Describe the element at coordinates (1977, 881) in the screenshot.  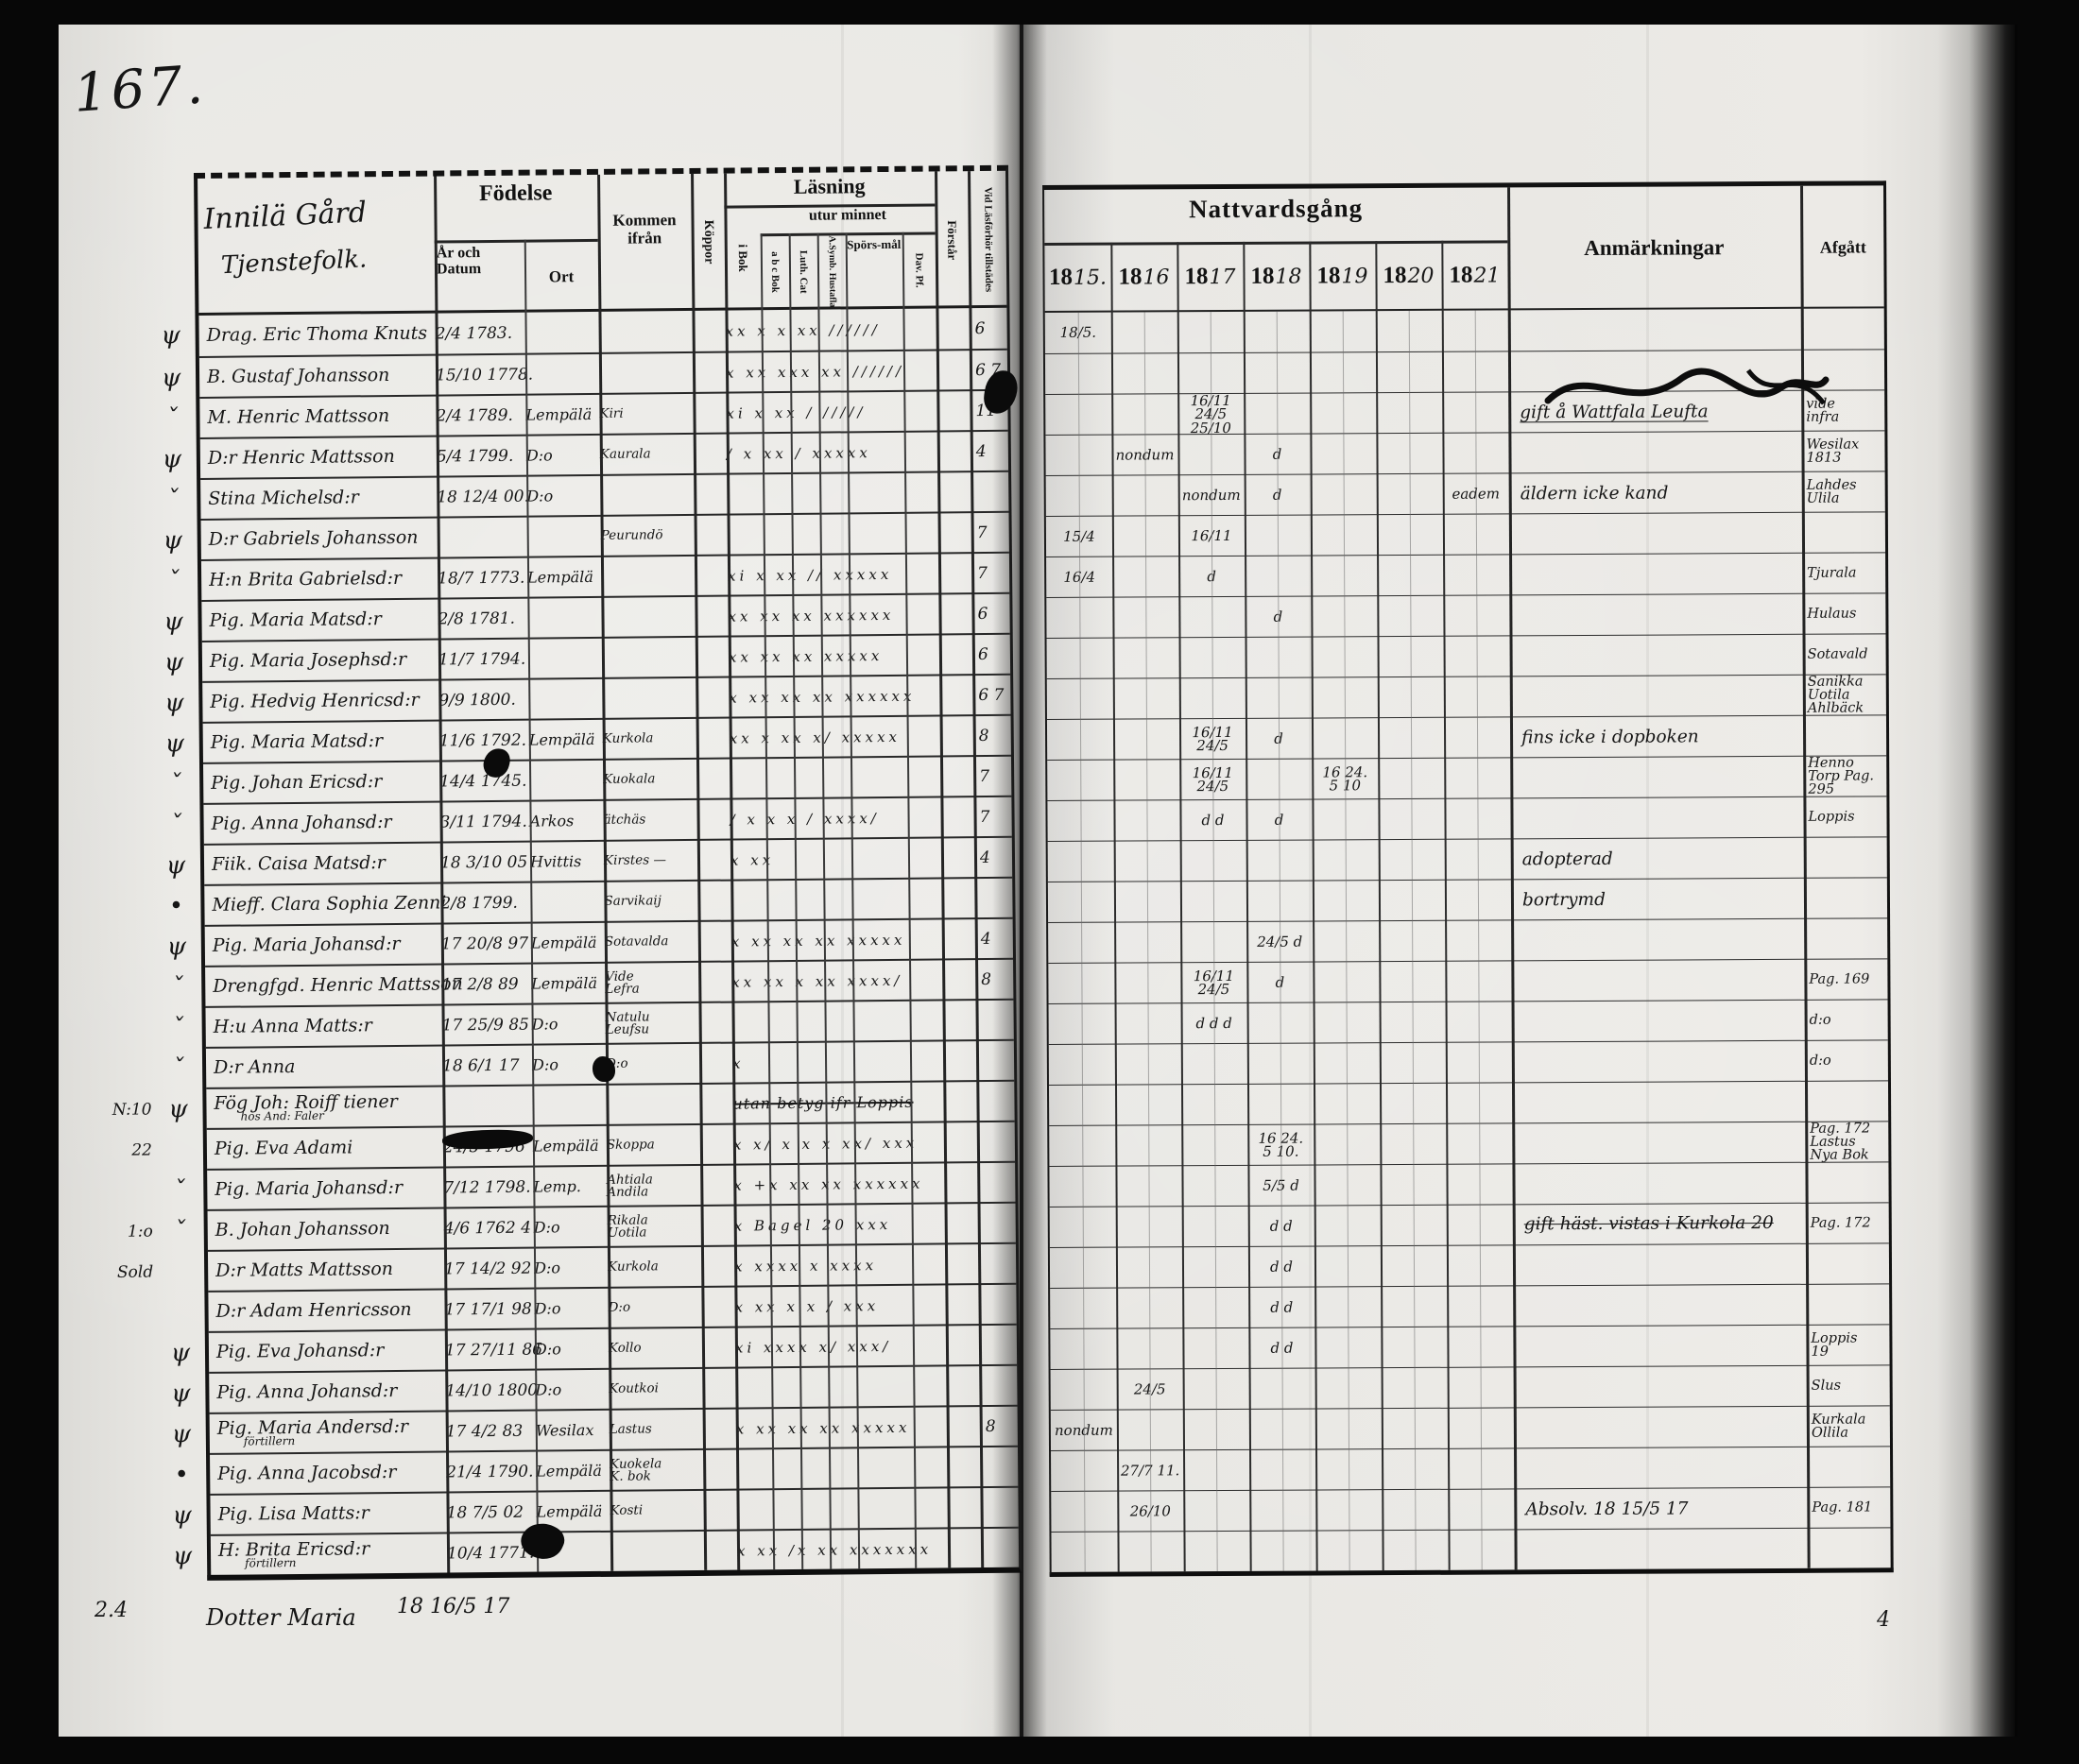
I see `film-edge-right` at that location.